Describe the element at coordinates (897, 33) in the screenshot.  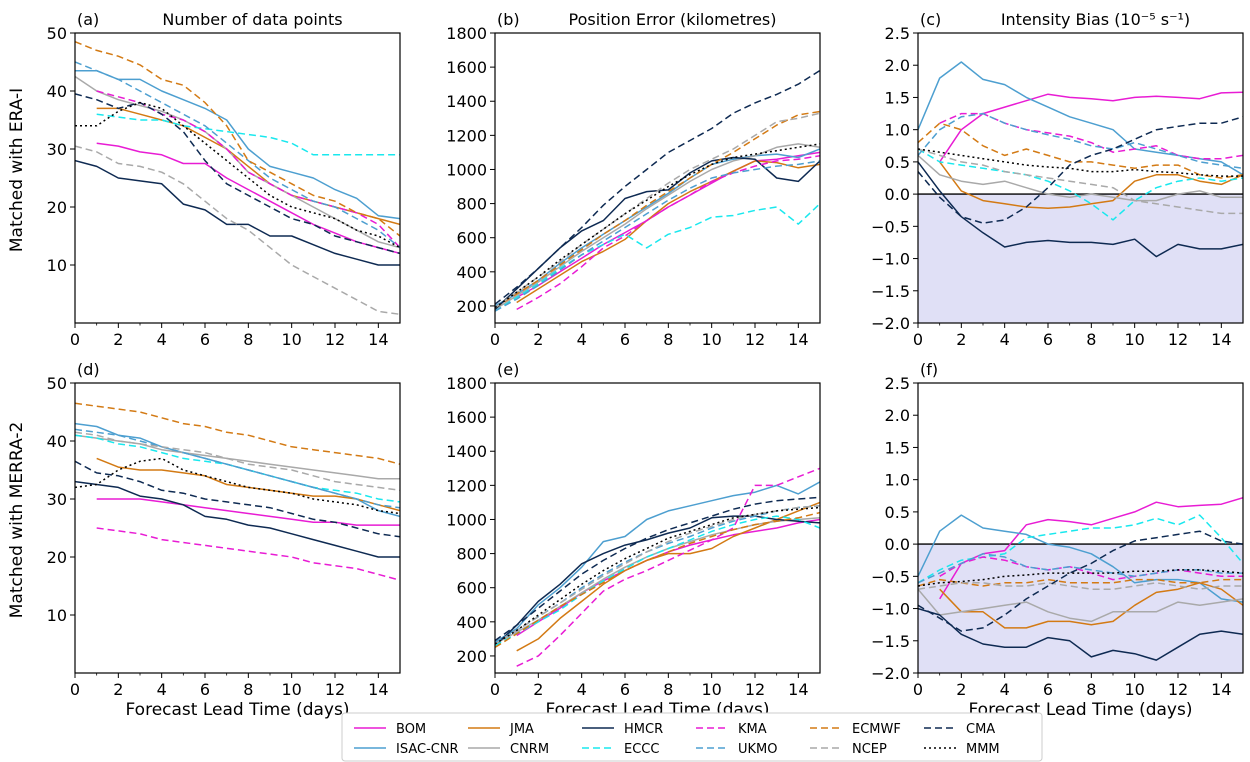
I see `y-tick-label-c: 2.5` at that location.